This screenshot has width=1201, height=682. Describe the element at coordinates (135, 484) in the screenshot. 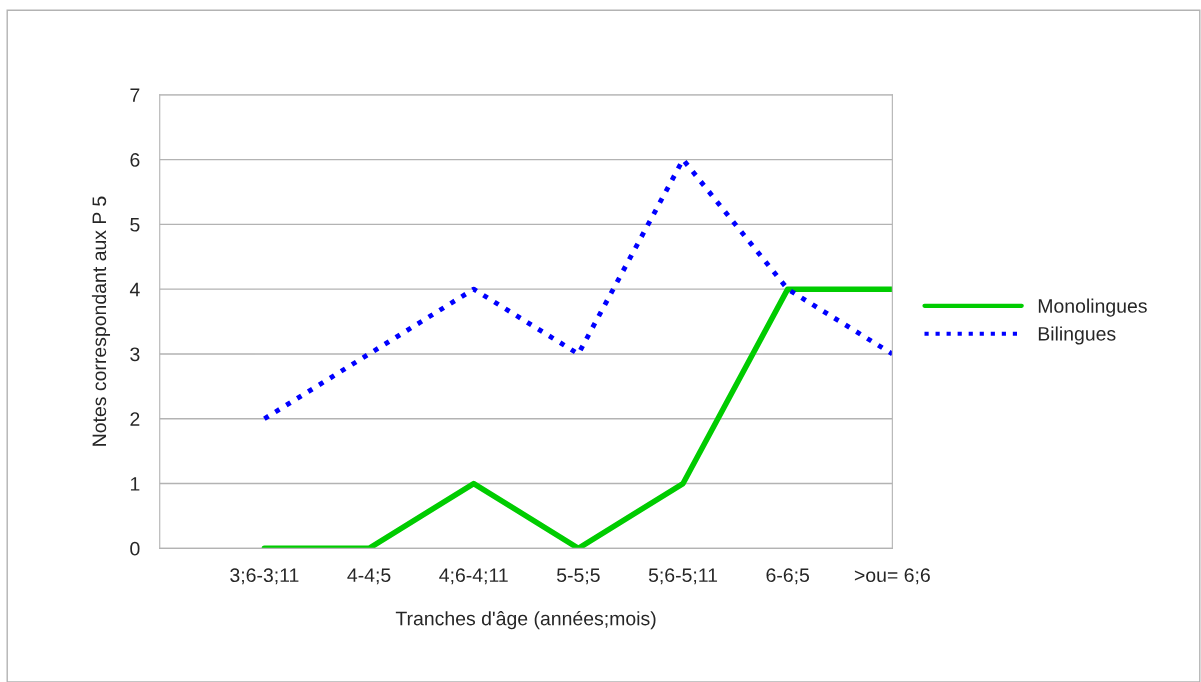

I see `y-tick-label: 1` at that location.